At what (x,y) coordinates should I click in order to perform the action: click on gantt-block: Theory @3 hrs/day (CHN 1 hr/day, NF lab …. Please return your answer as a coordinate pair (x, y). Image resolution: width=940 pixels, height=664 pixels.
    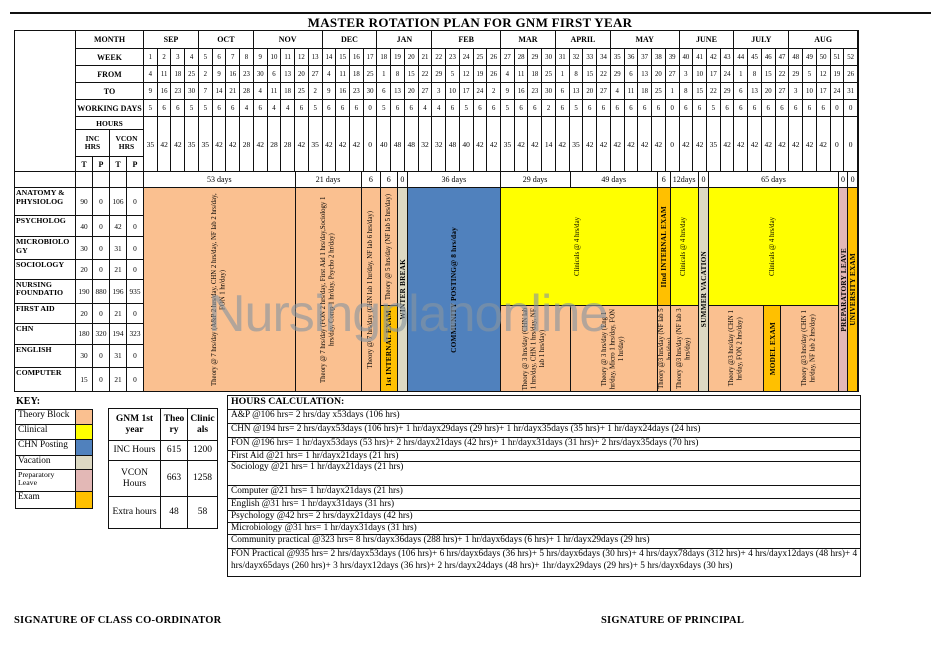
    Looking at the image, I should click on (809, 348).